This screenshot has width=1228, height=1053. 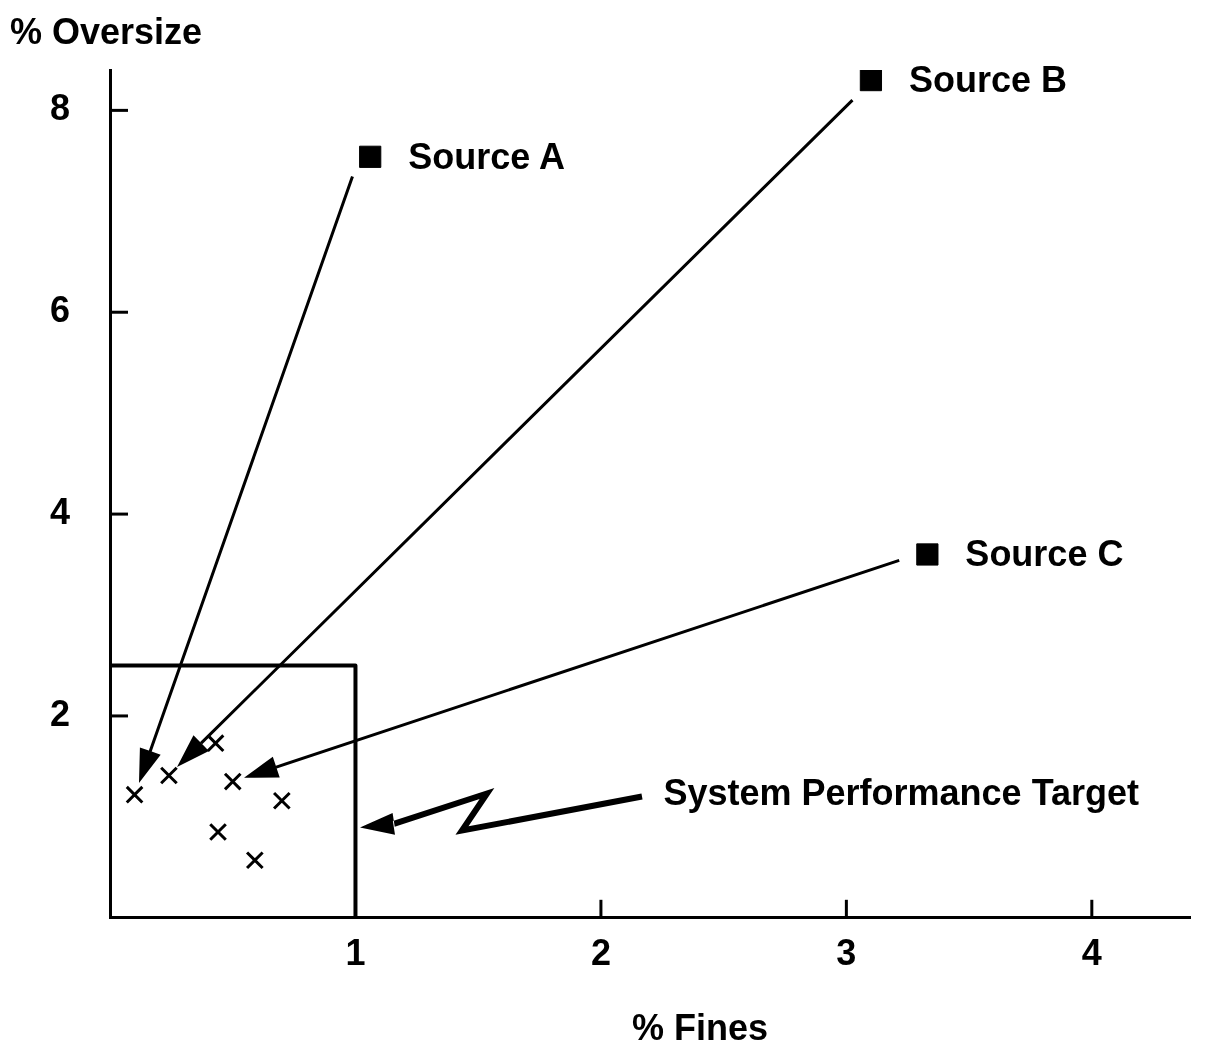 I want to click on y-axis-title: % Oversize, so click(x=106, y=31).